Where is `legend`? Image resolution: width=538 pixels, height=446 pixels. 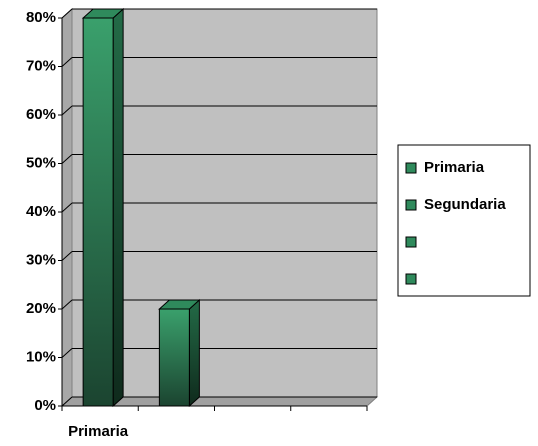
legend is located at coordinates (464, 220).